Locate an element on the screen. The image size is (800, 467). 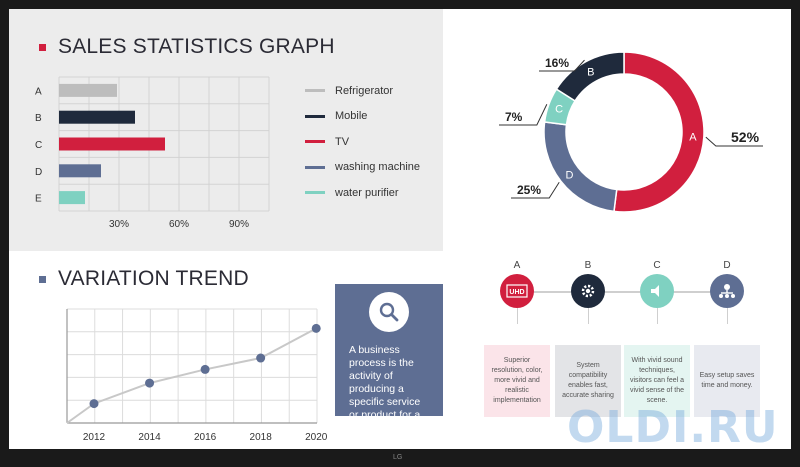
feature-b: B is located at coordinates (588, 292).